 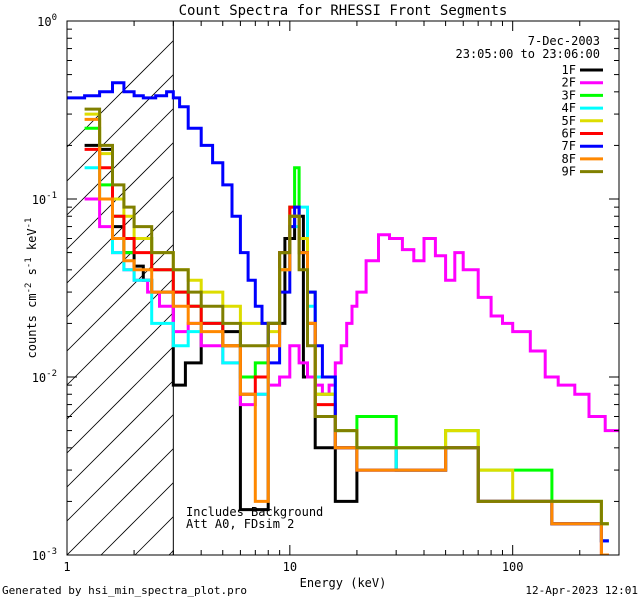 What do you see at coordinates (569, 70) in the screenshot?
I see `legend-label-1F: 1F` at bounding box center [569, 70].